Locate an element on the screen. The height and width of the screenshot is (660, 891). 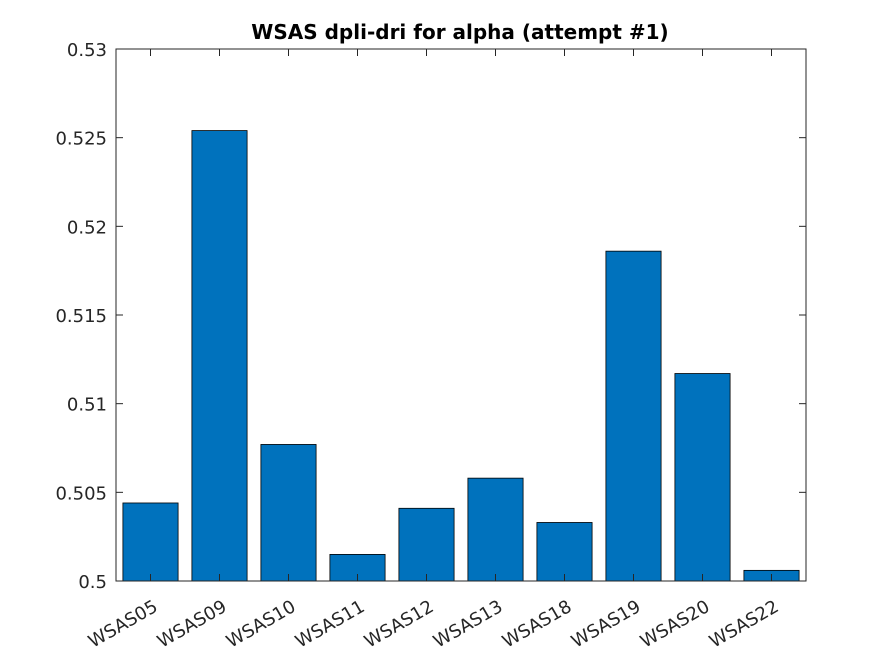
bar-wsas09 is located at coordinates (219, 356).